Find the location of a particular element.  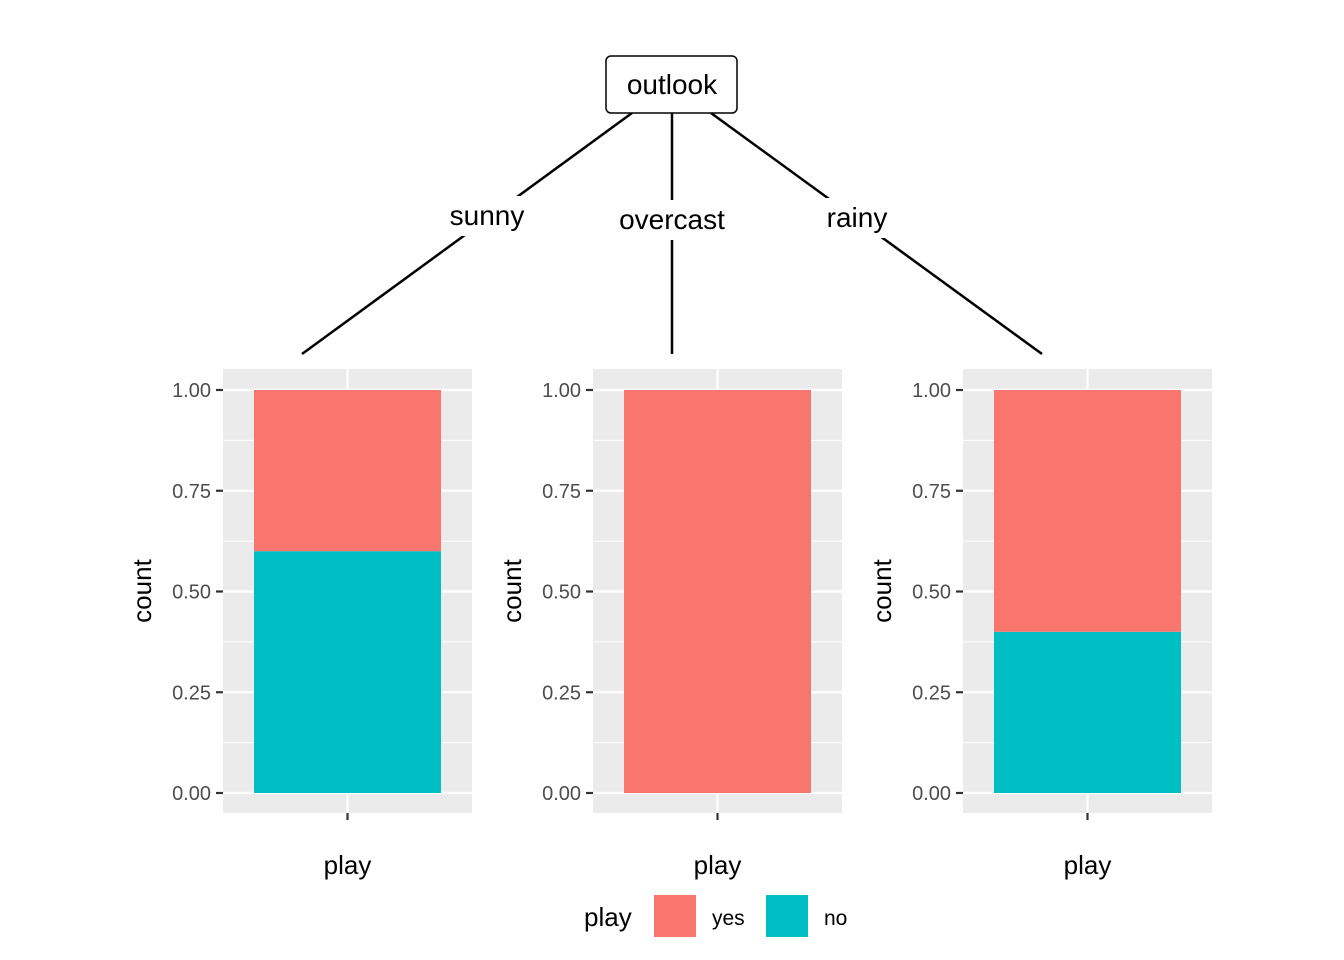

legend-key-no is located at coordinates (787, 916).